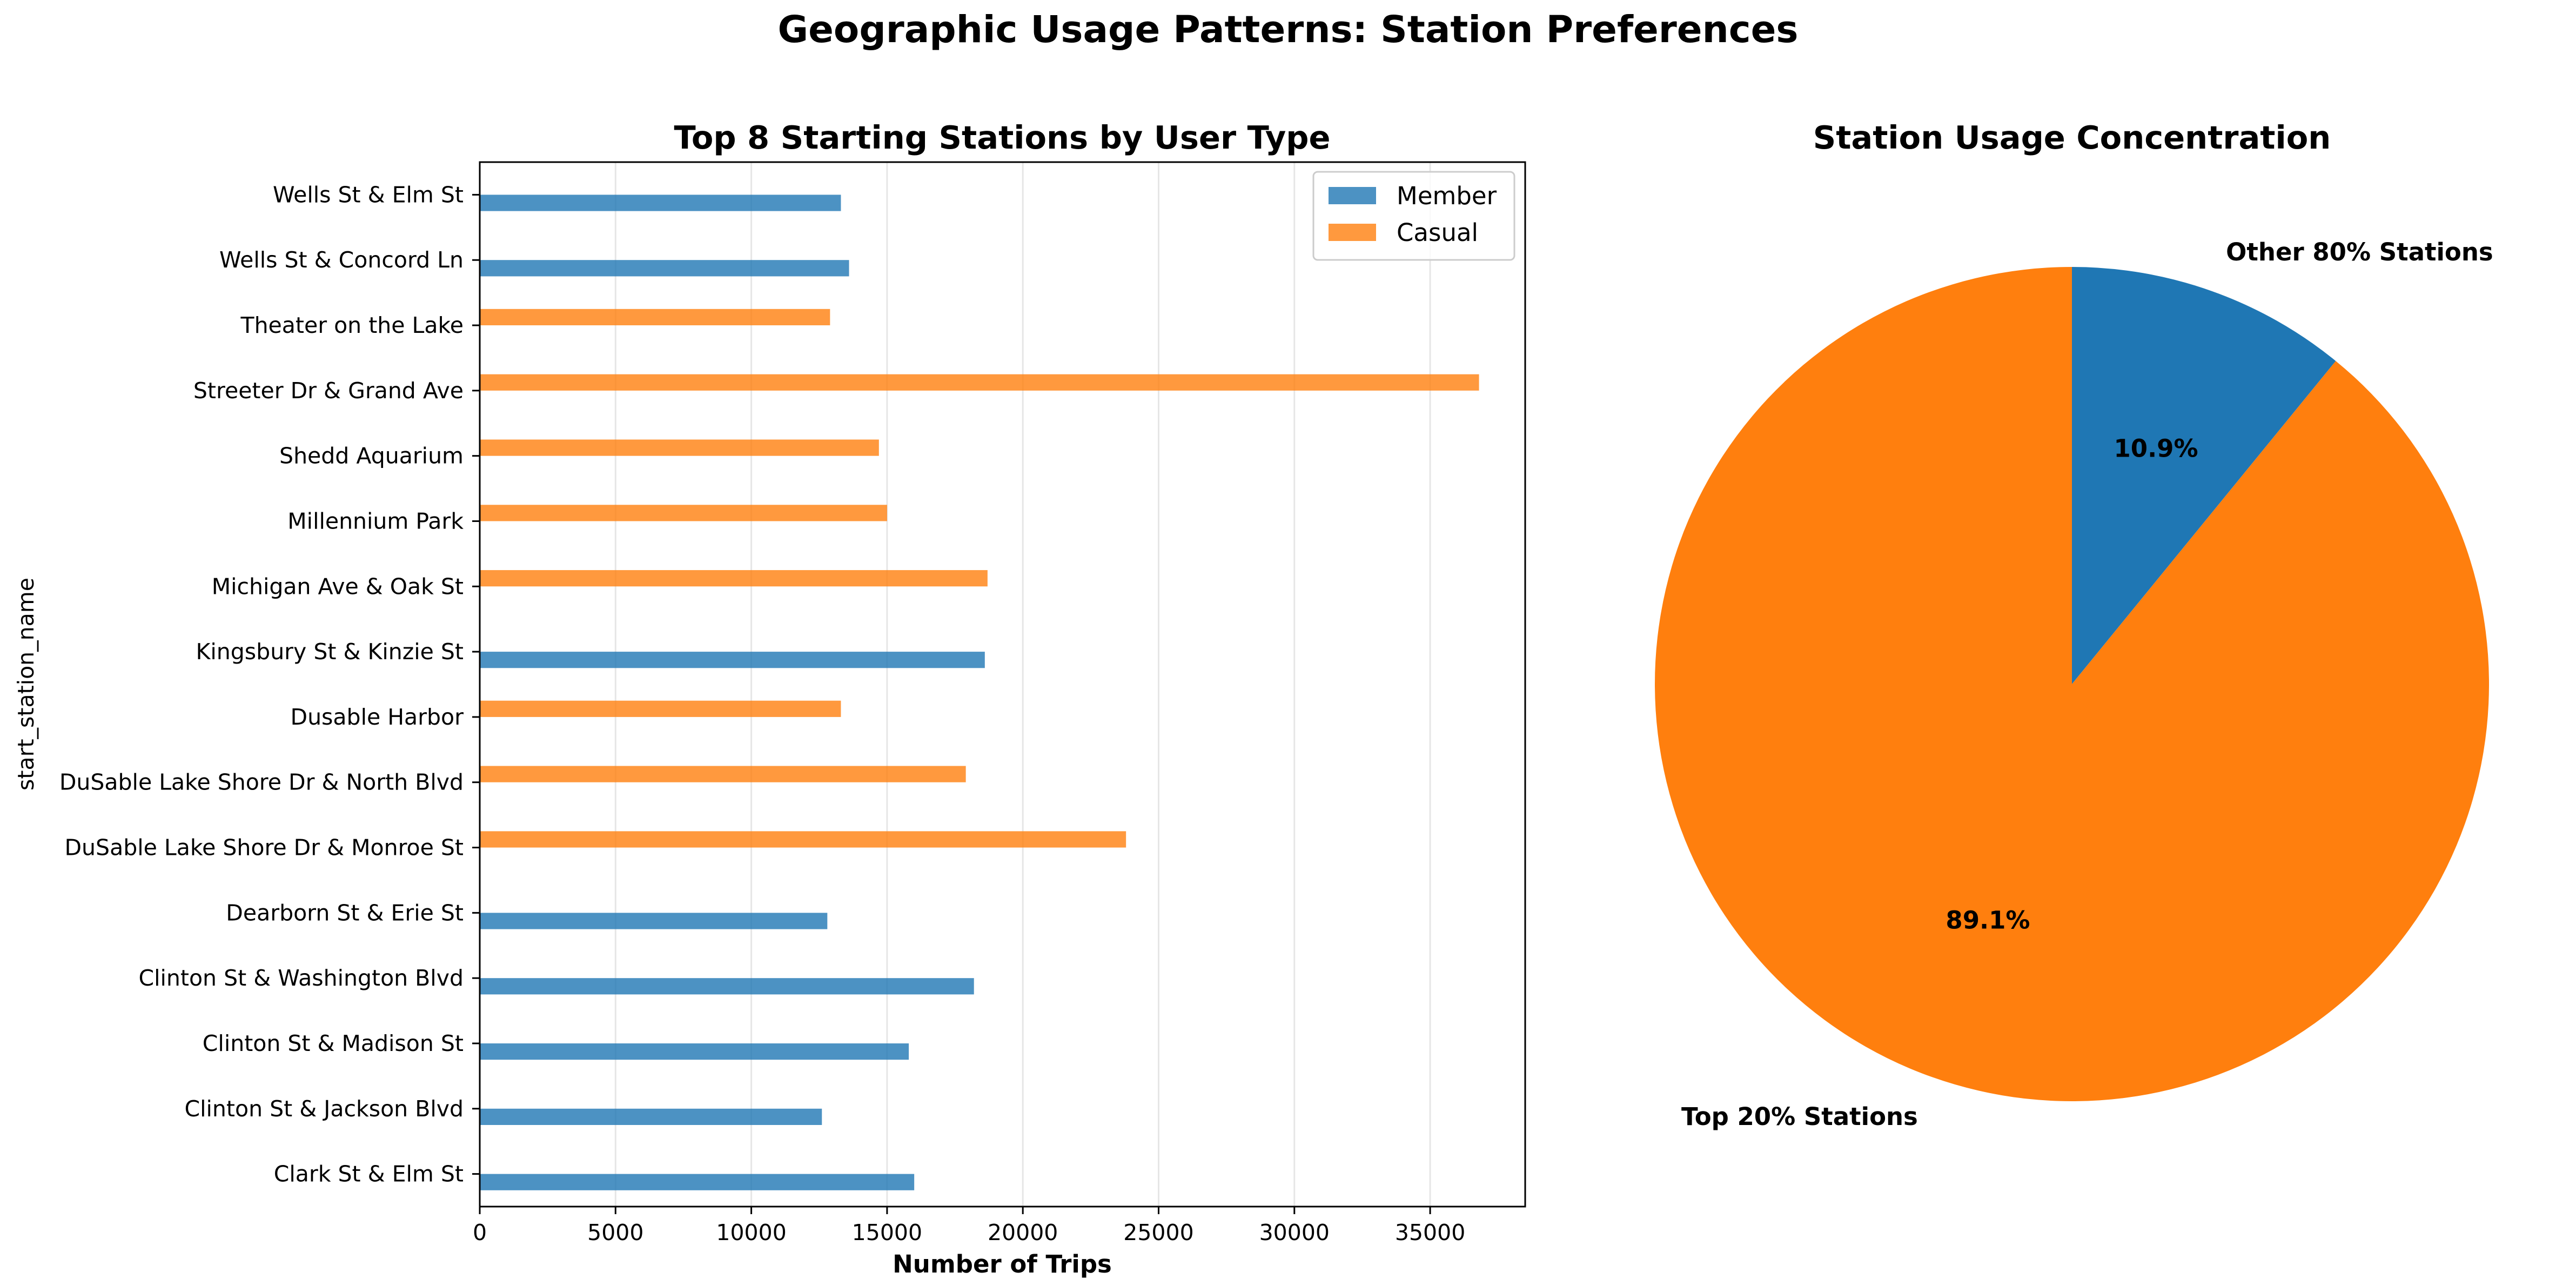 Image resolution: width=2576 pixels, height=1279 pixels. I want to click on x-tick-label: 15000, so click(887, 1232).